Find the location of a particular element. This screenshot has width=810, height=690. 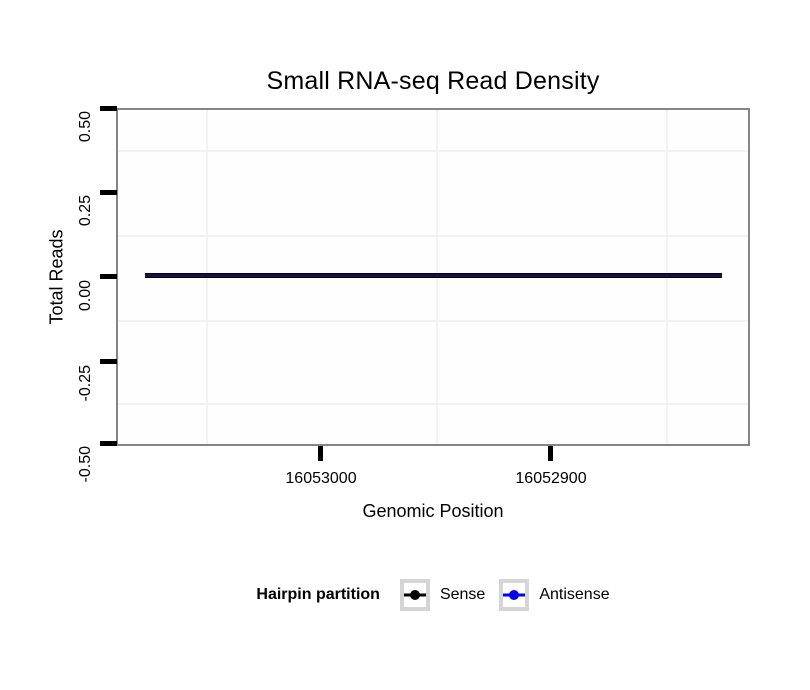

y-tick-label: 0.50 is located at coordinates (85, 127).